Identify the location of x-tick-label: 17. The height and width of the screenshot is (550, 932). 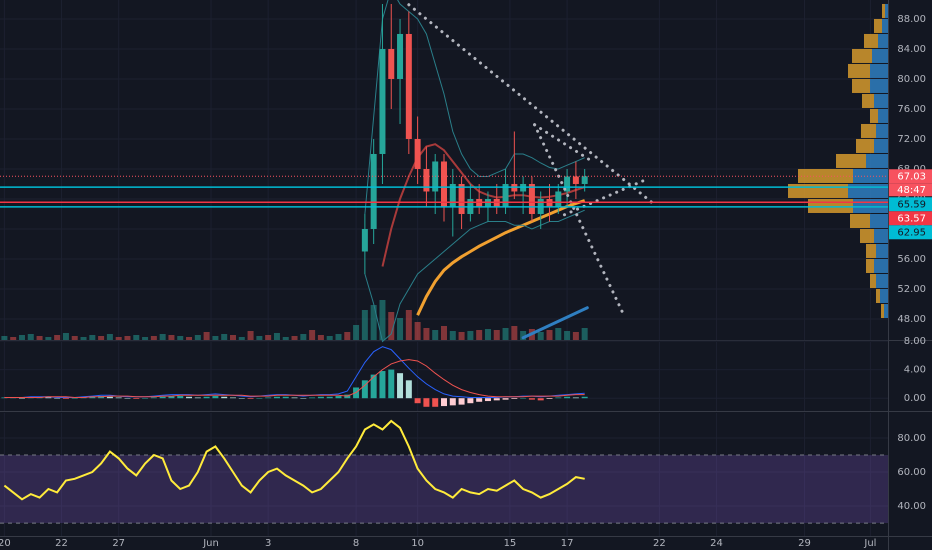
(567, 543).